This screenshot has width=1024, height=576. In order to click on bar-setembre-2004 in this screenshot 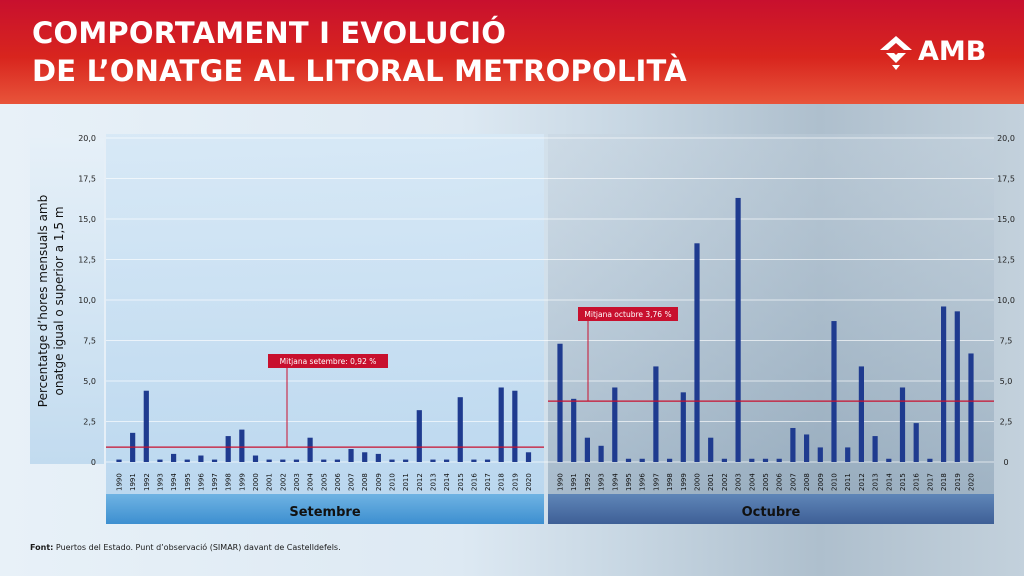, I will do `click(310, 449)`.